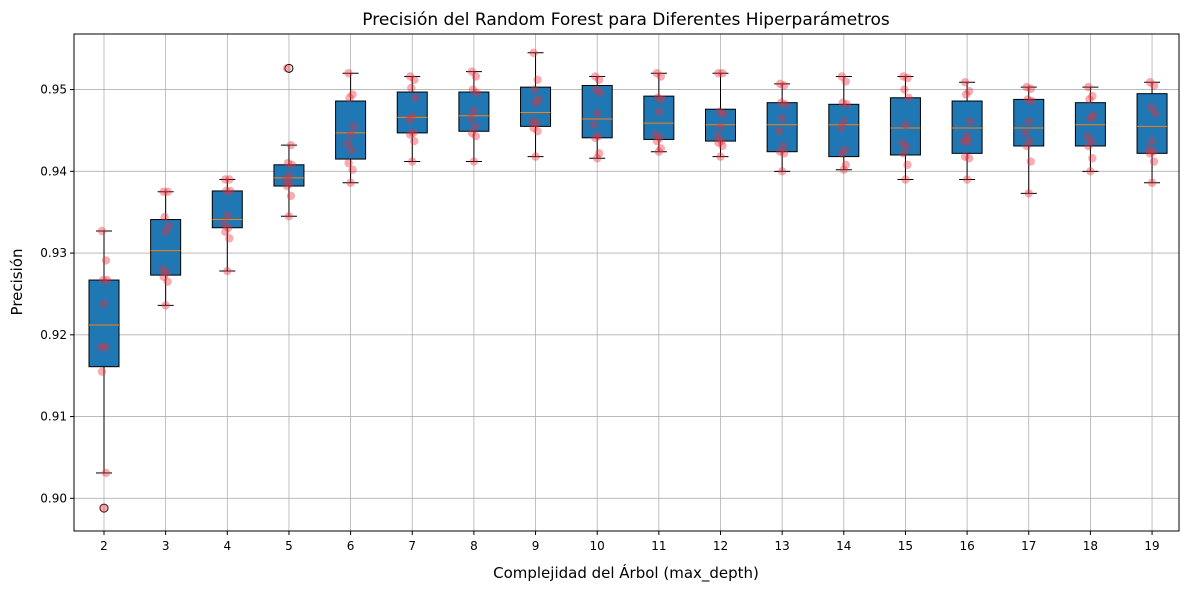 This screenshot has width=1189, height=590. What do you see at coordinates (966, 546) in the screenshot?
I see `x-tick-label: 16` at bounding box center [966, 546].